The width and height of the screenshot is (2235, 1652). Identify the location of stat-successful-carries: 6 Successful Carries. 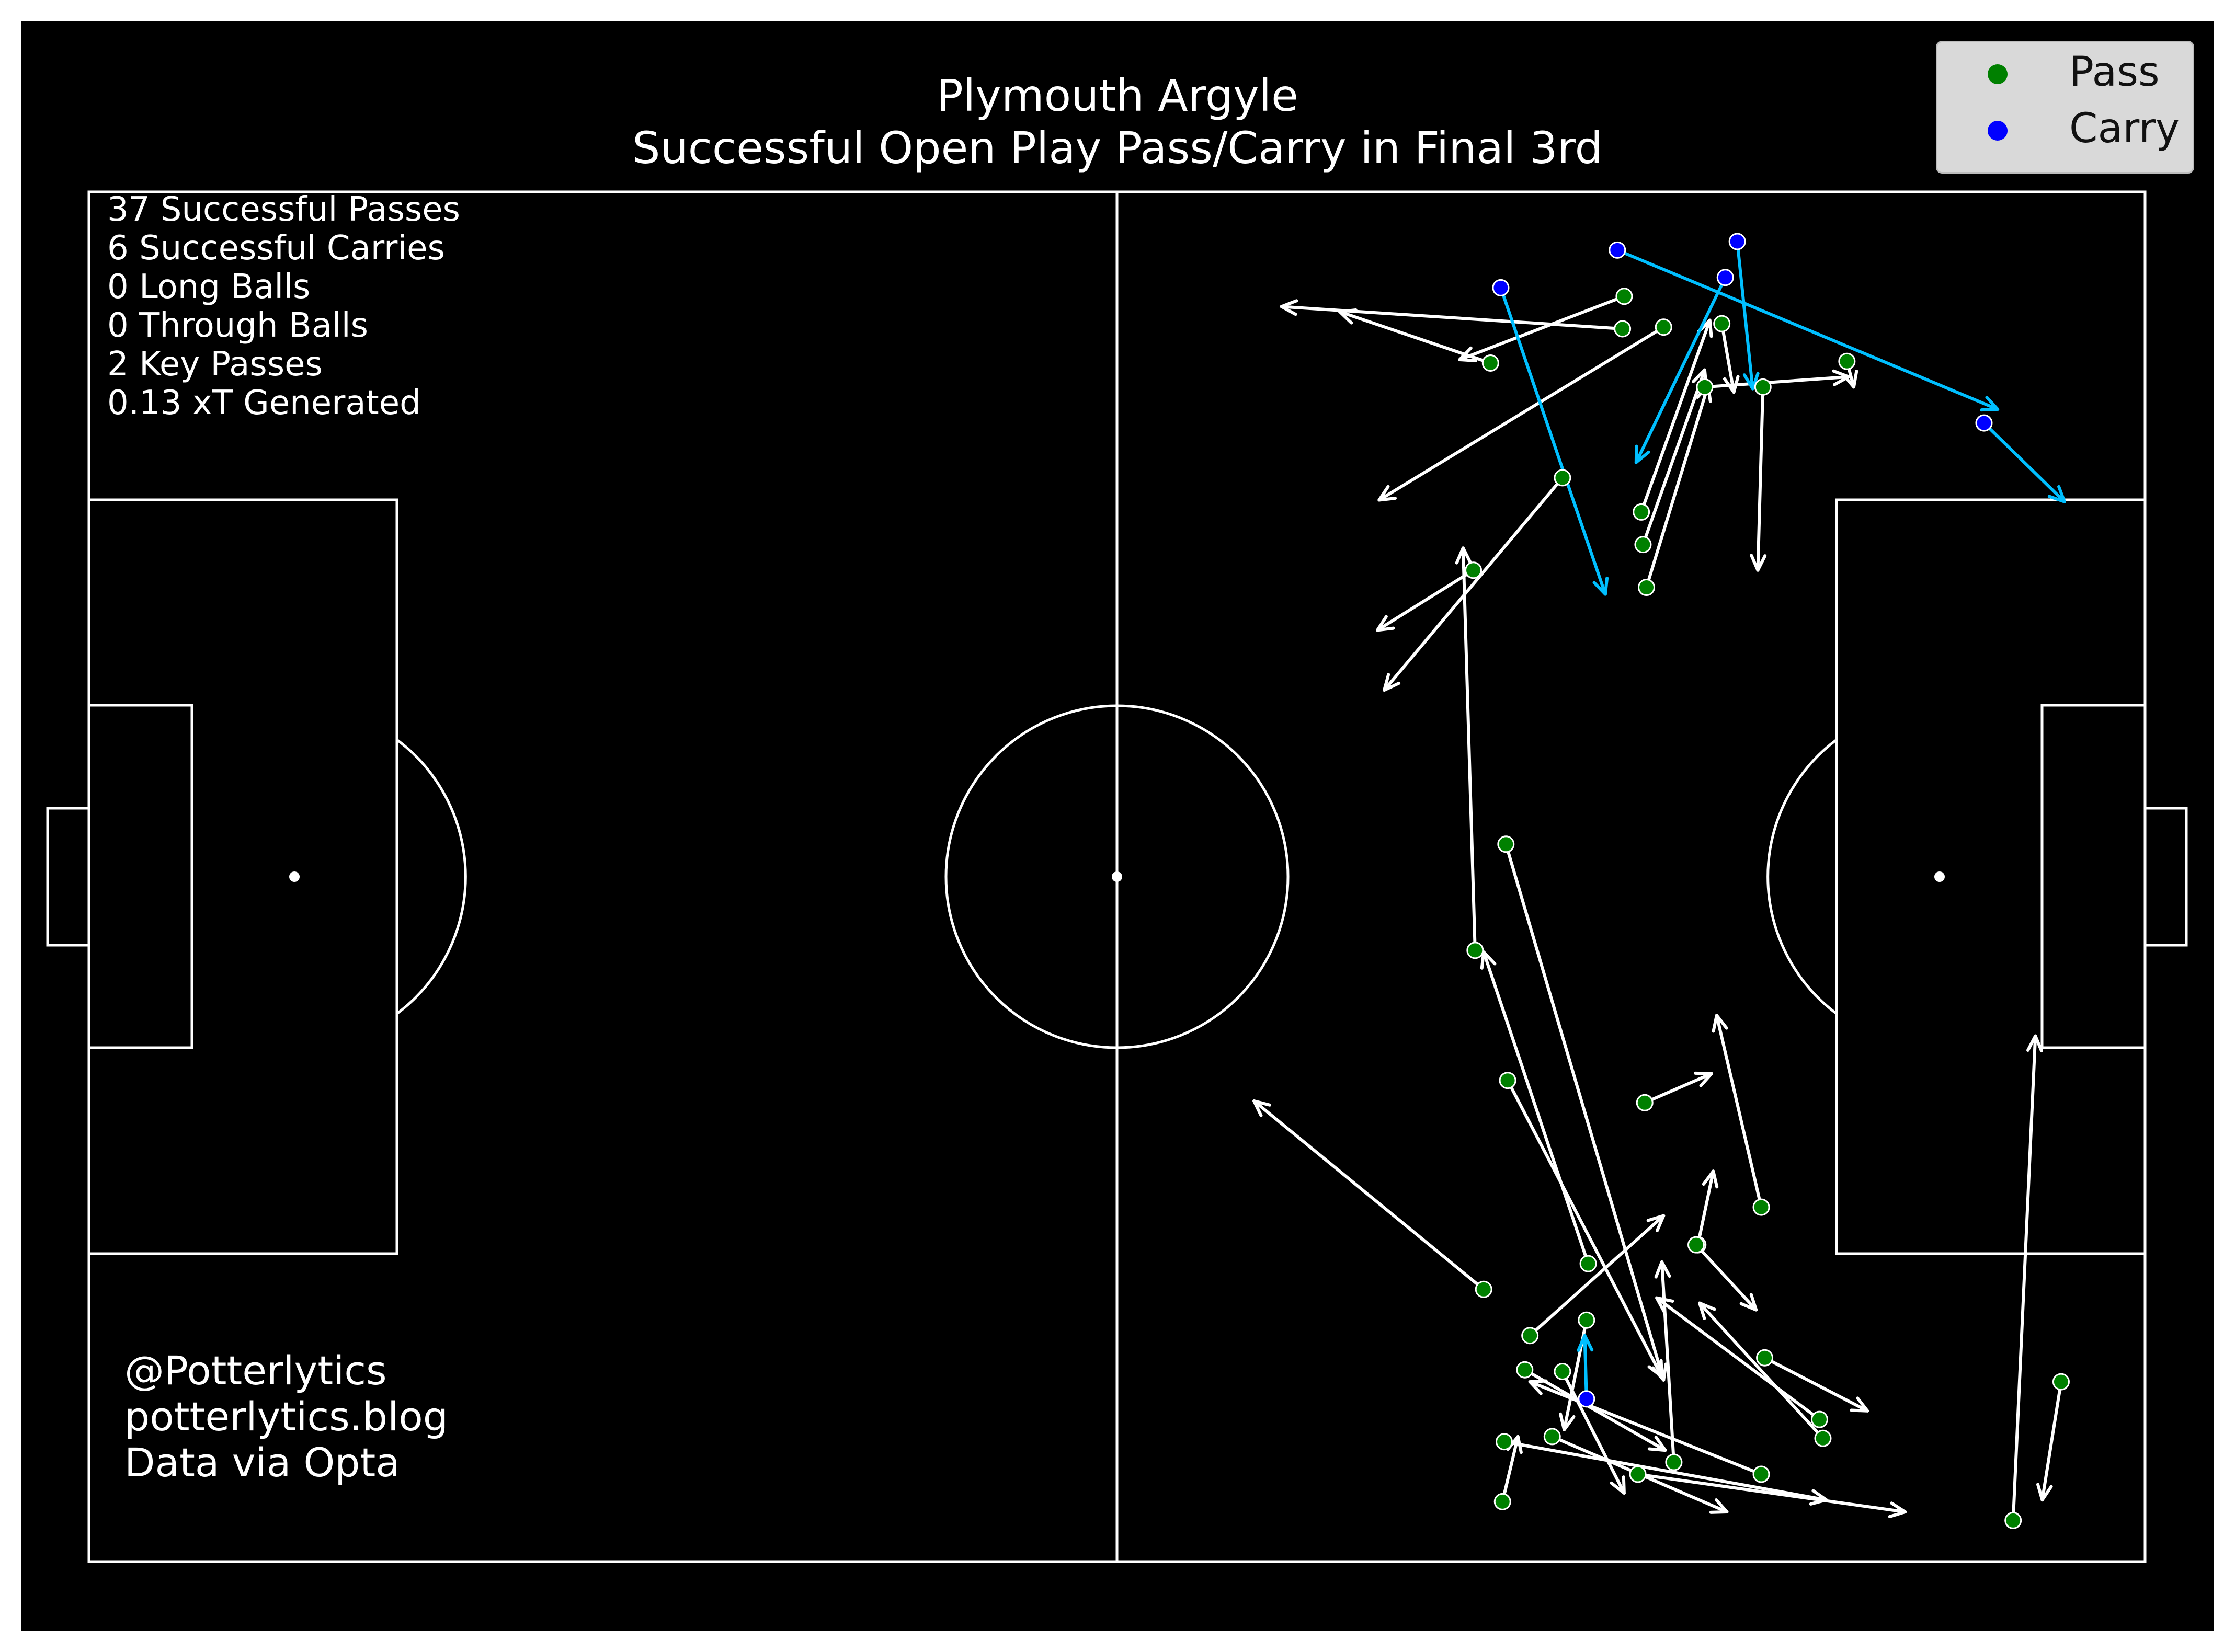
(276, 248).